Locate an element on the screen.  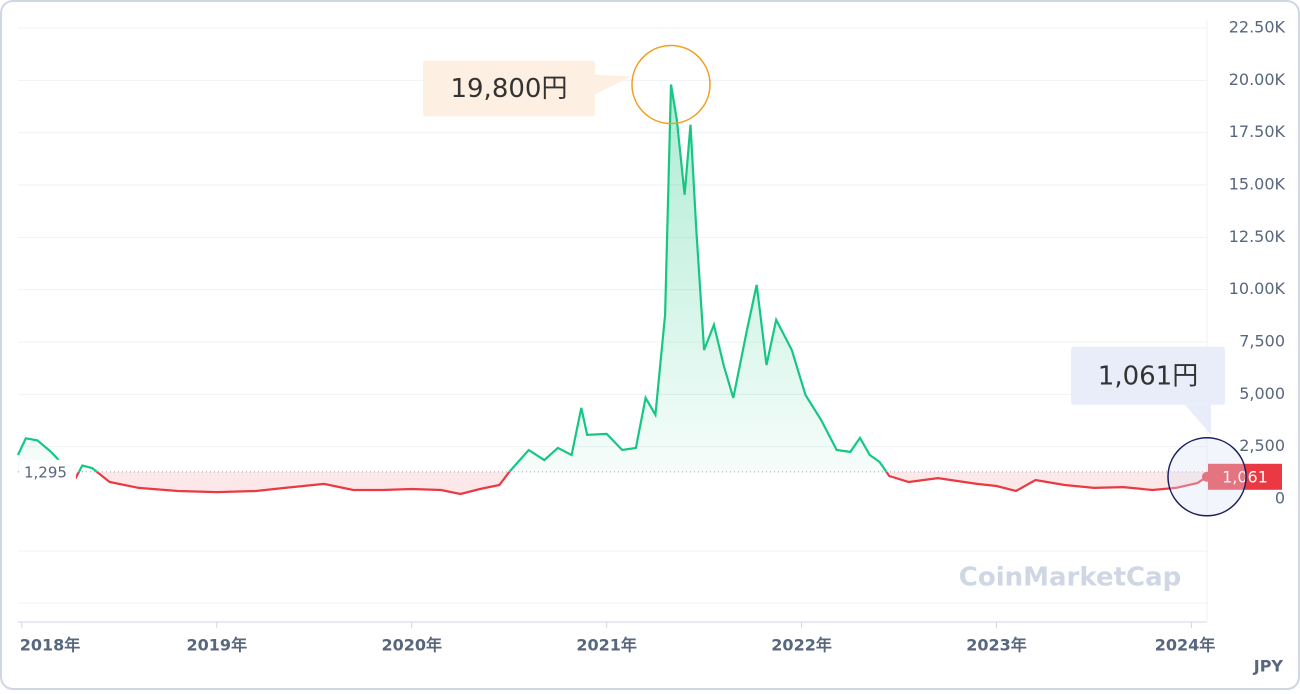
annotation-text: 19,800円 is located at coordinates (508, 89).